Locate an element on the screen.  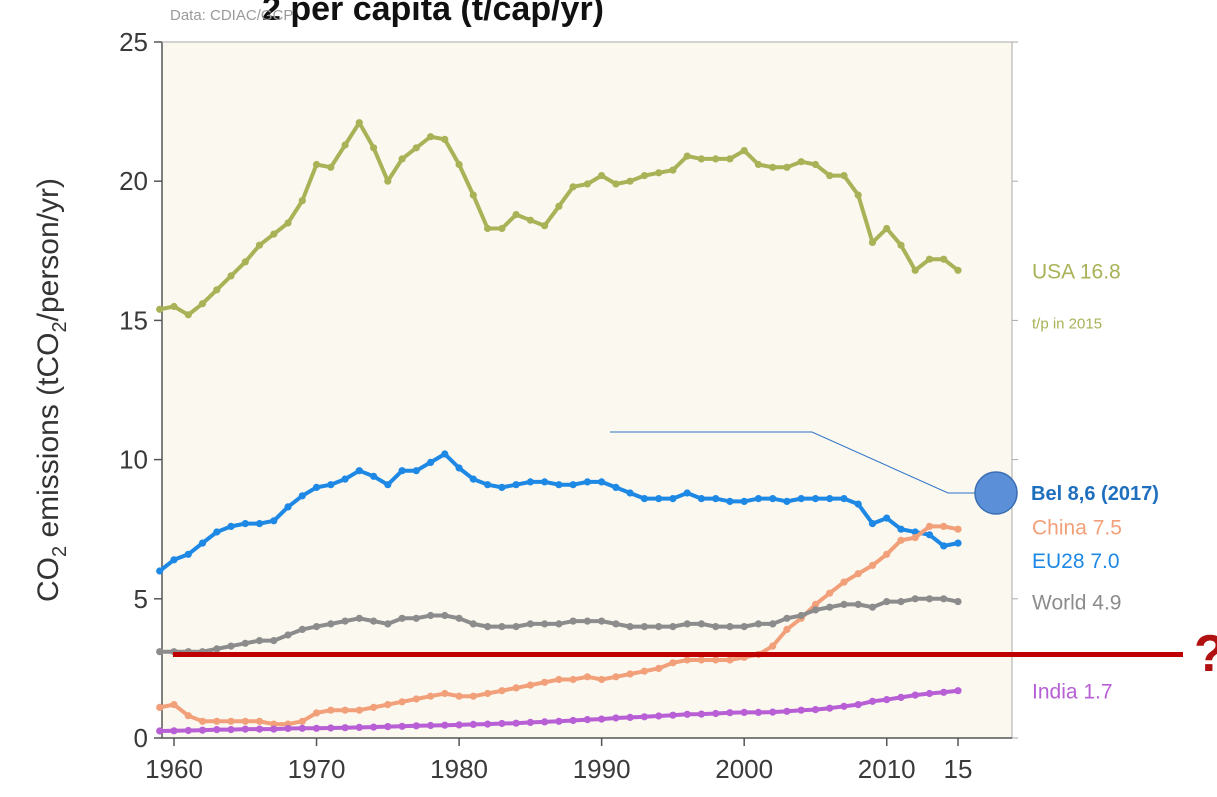
series-eu28 is located at coordinates (559, 512).